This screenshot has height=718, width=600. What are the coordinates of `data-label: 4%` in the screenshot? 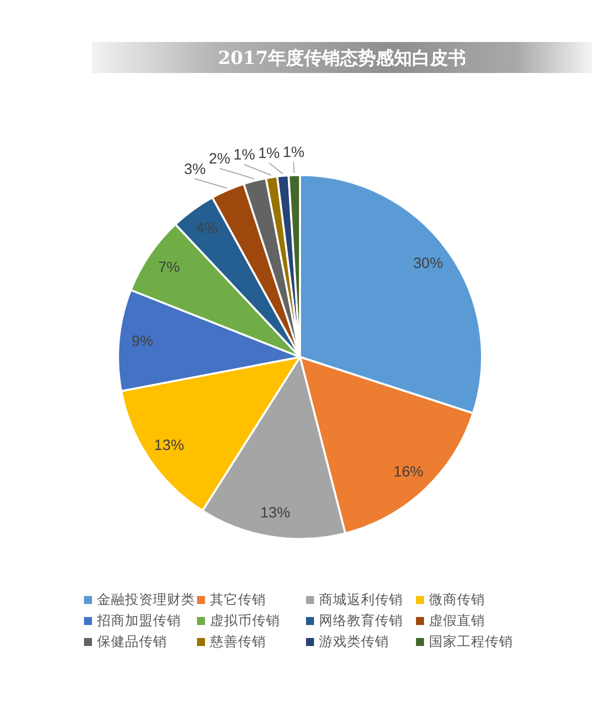 It's located at (207, 229).